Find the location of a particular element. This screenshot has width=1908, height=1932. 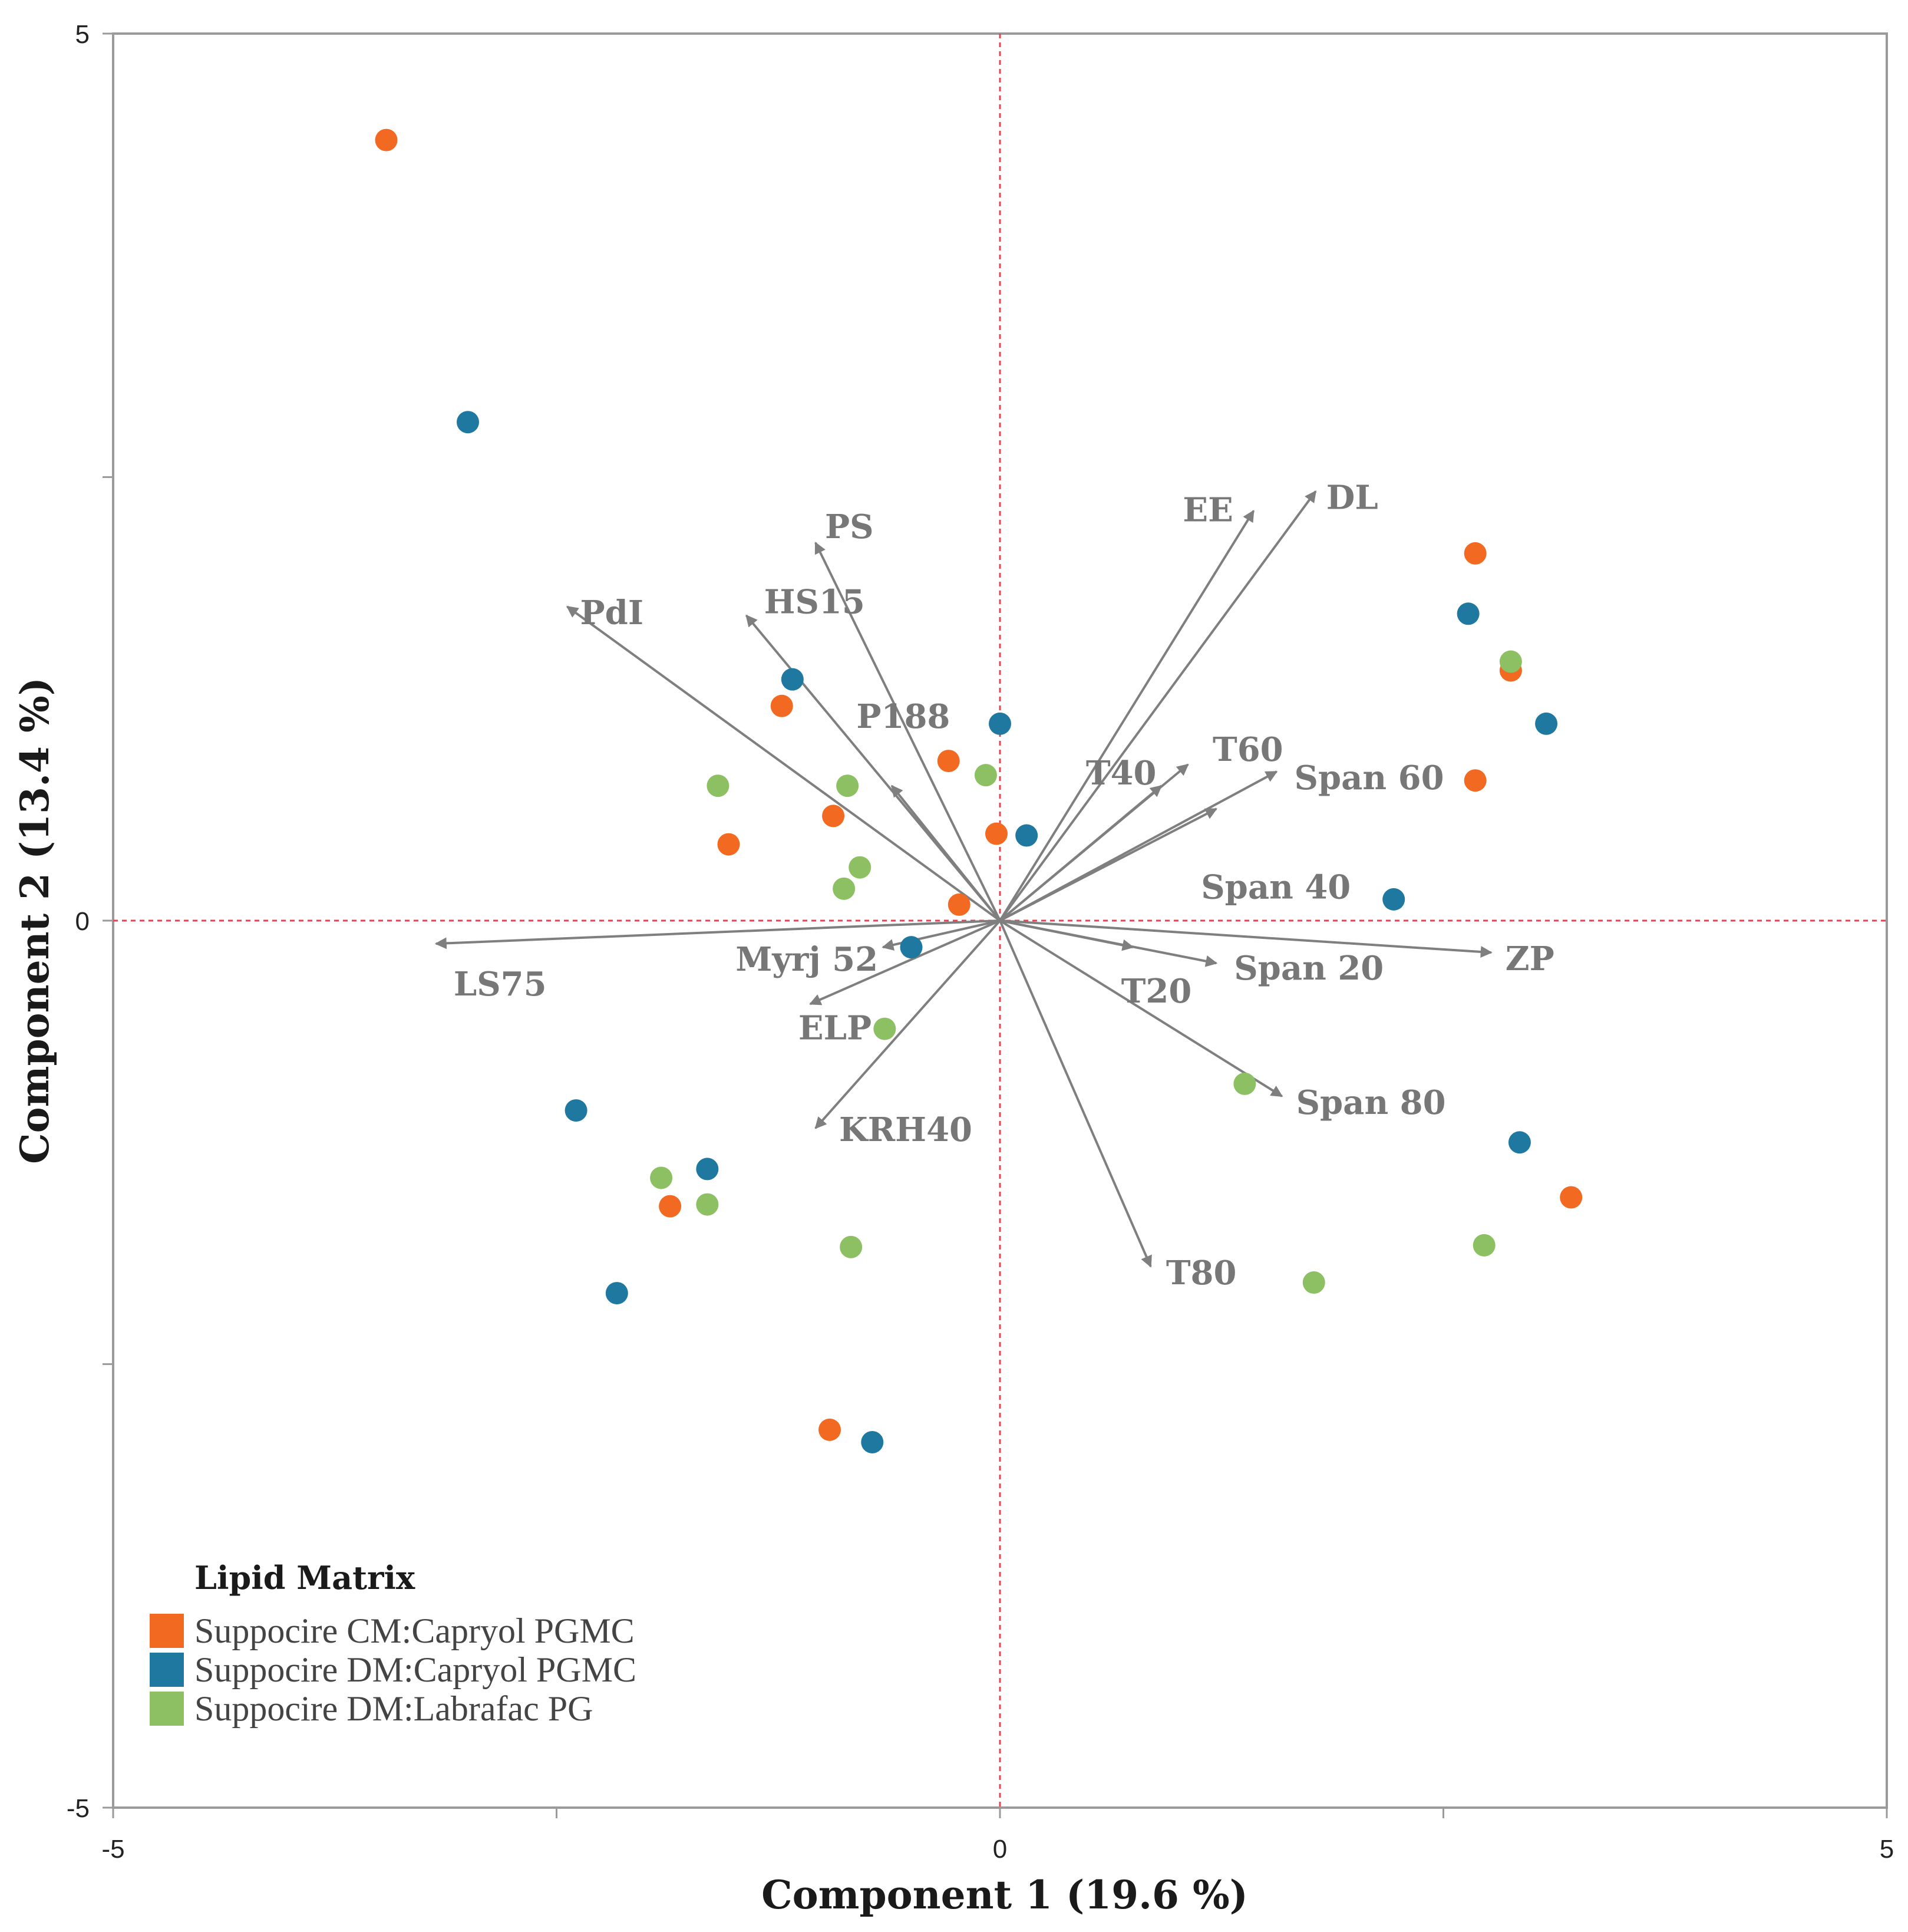

loading-arrow-p188 is located at coordinates (945, 853).